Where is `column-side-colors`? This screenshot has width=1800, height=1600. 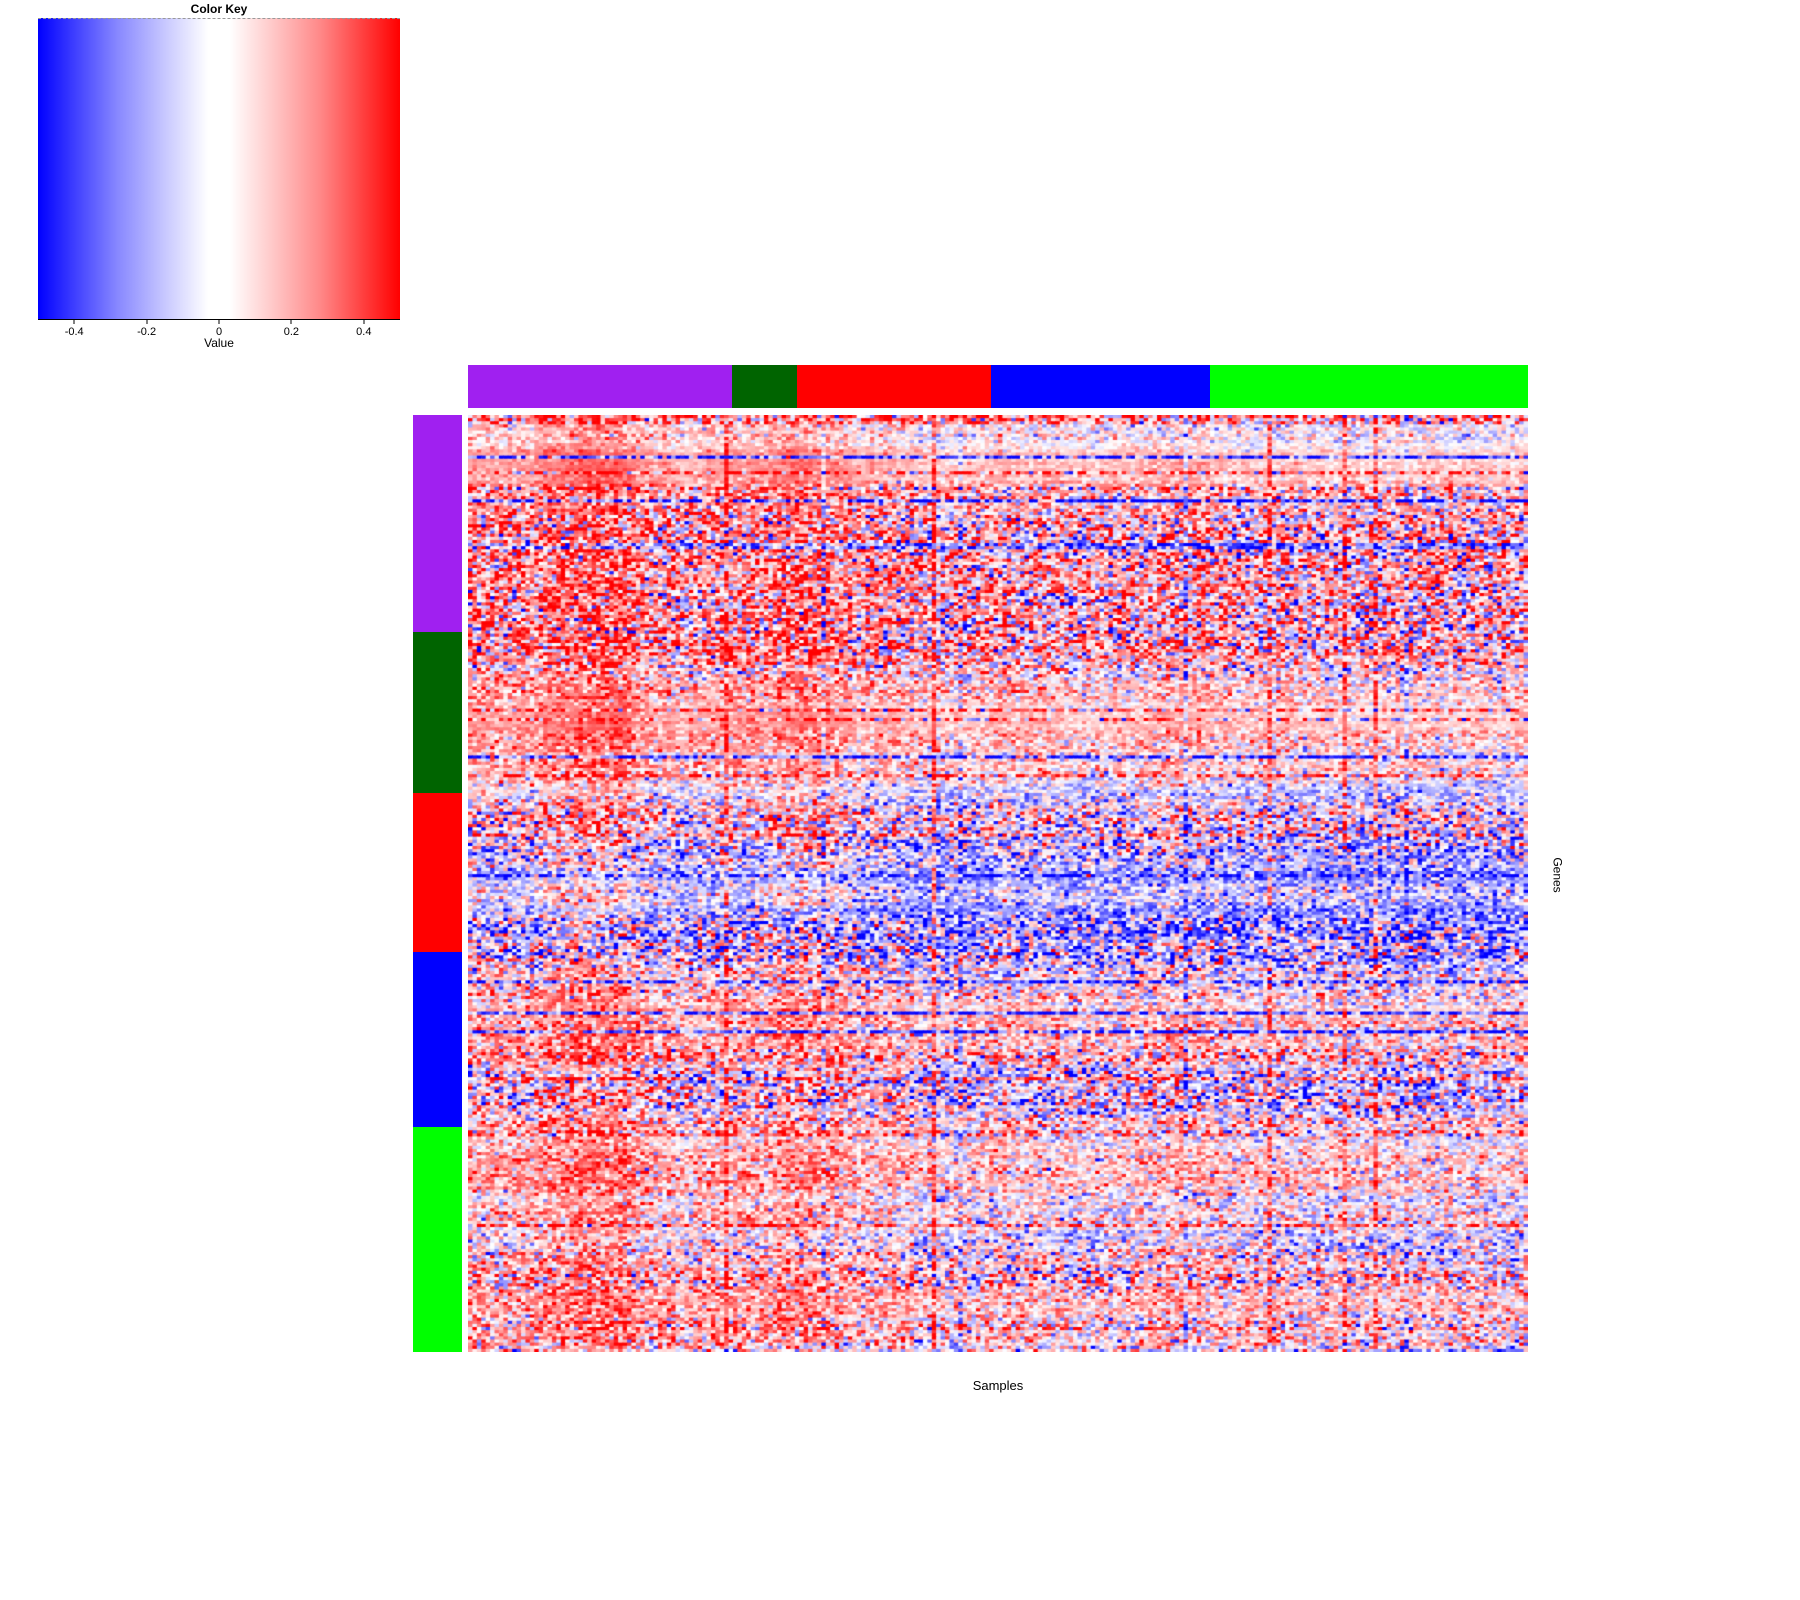
column-side-colors is located at coordinates (998, 386).